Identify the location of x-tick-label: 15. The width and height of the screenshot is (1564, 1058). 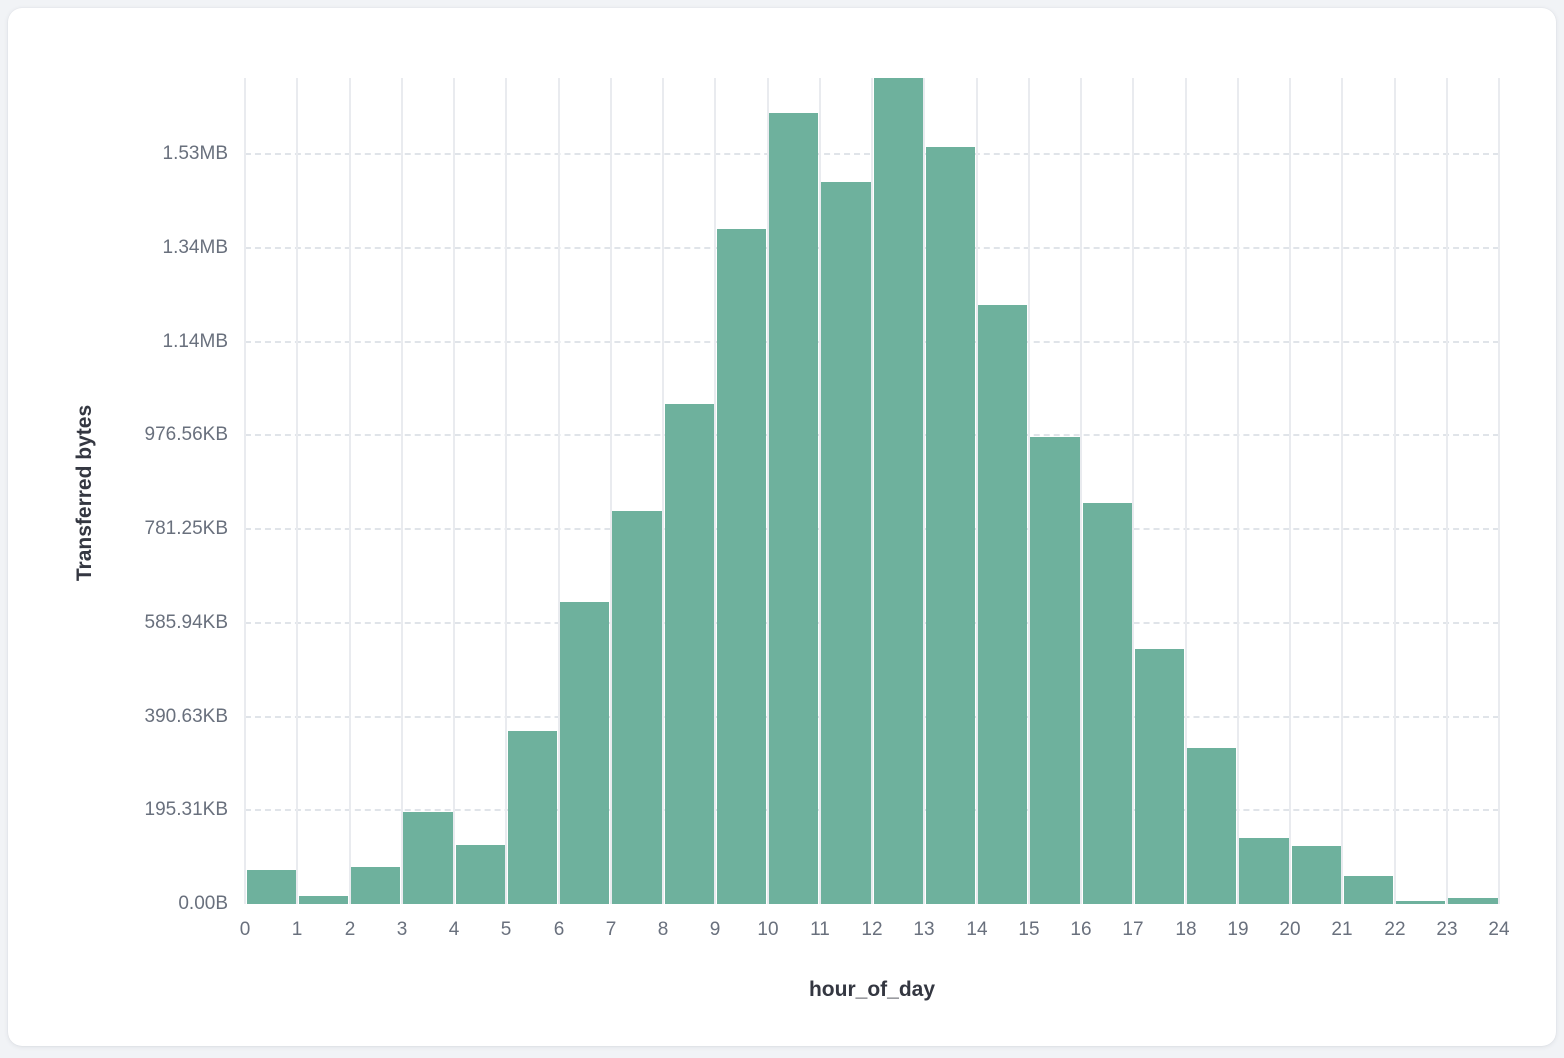
(1029, 929).